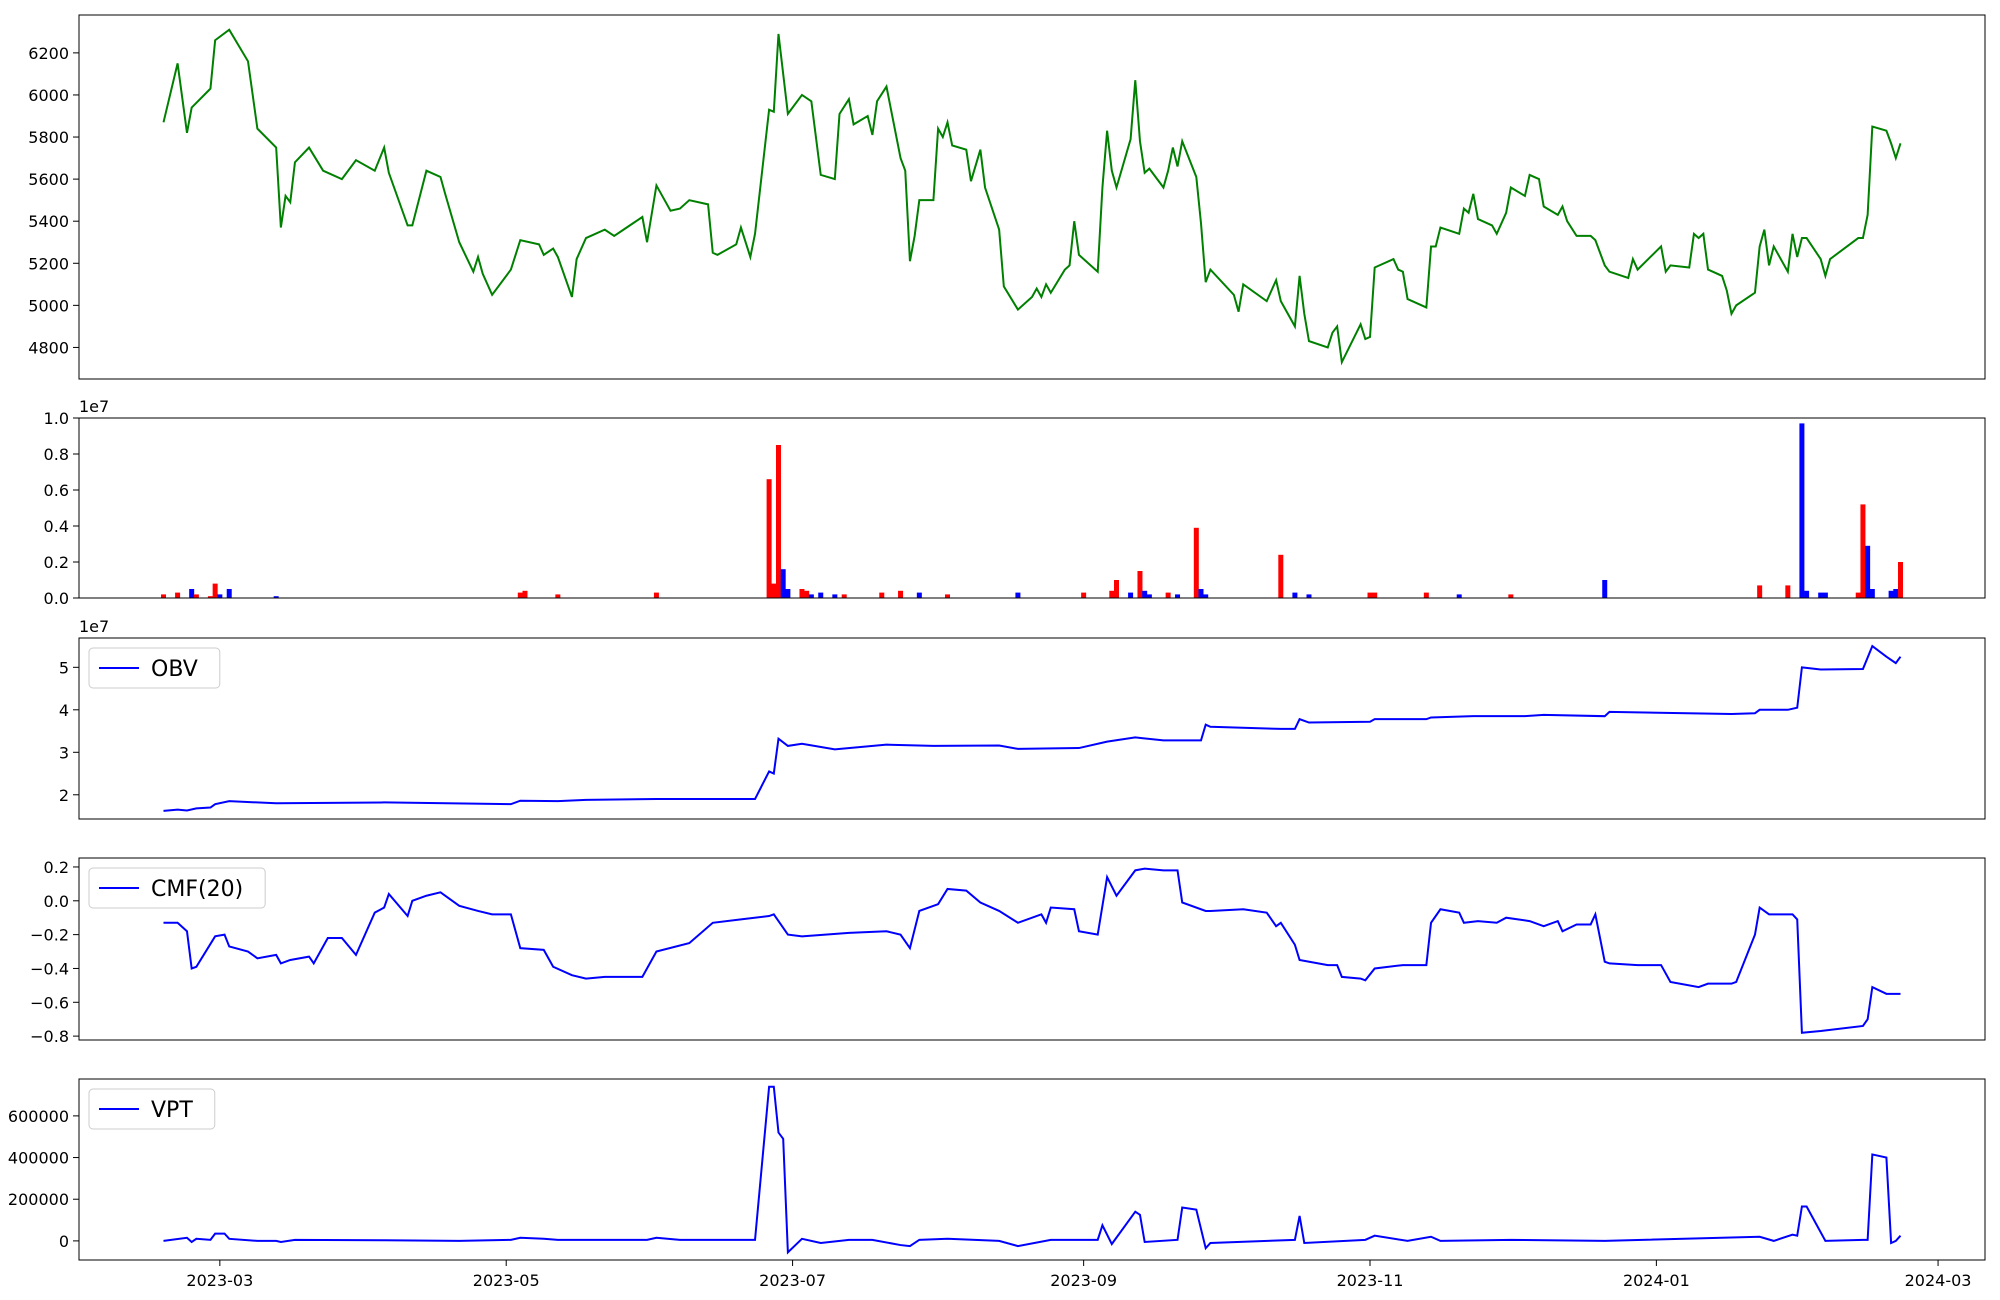 The height and width of the screenshot is (1300, 2000). I want to click on y-tick-label: 5000, so click(48, 305).